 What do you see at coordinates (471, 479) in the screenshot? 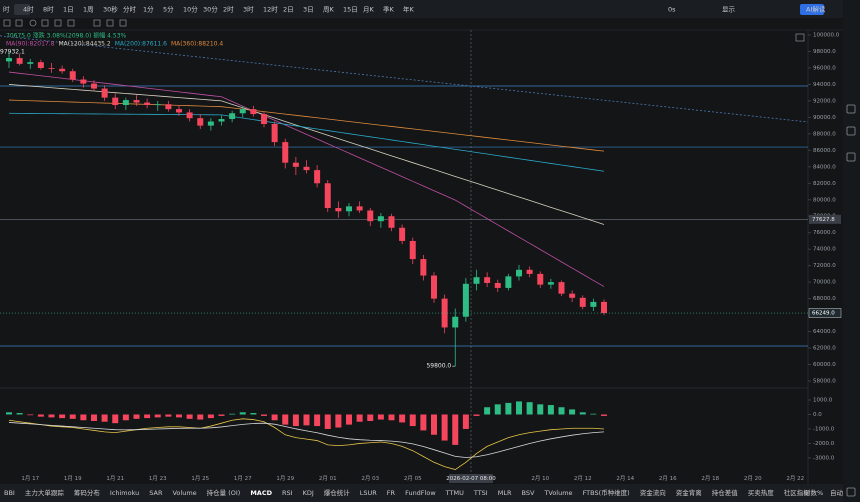
I see `crosshair-time: 2026-02-07 08:00` at bounding box center [471, 479].